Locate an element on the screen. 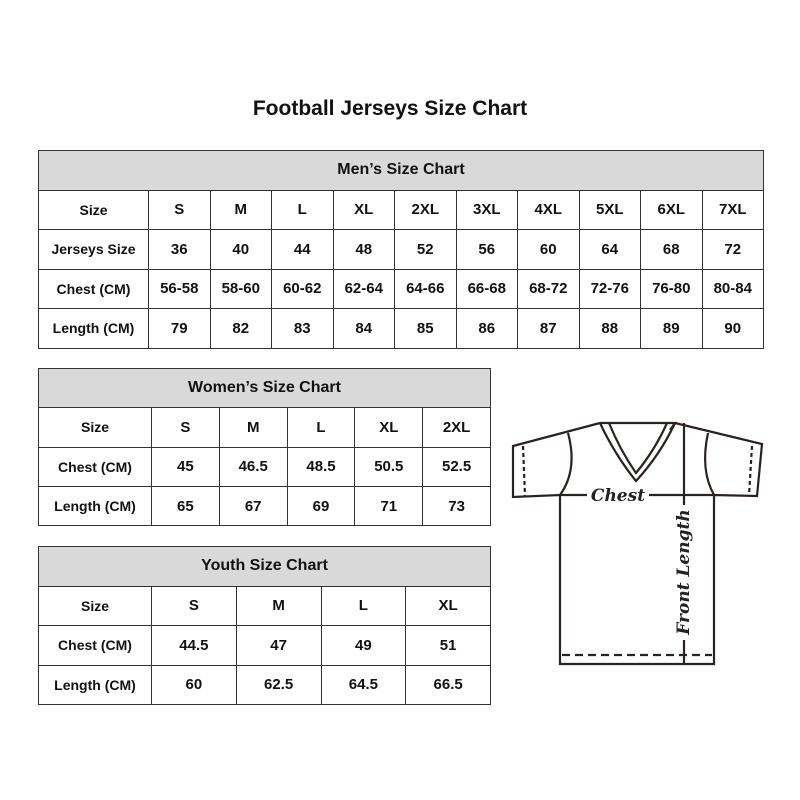  table-cell: 51 is located at coordinates (448, 645).